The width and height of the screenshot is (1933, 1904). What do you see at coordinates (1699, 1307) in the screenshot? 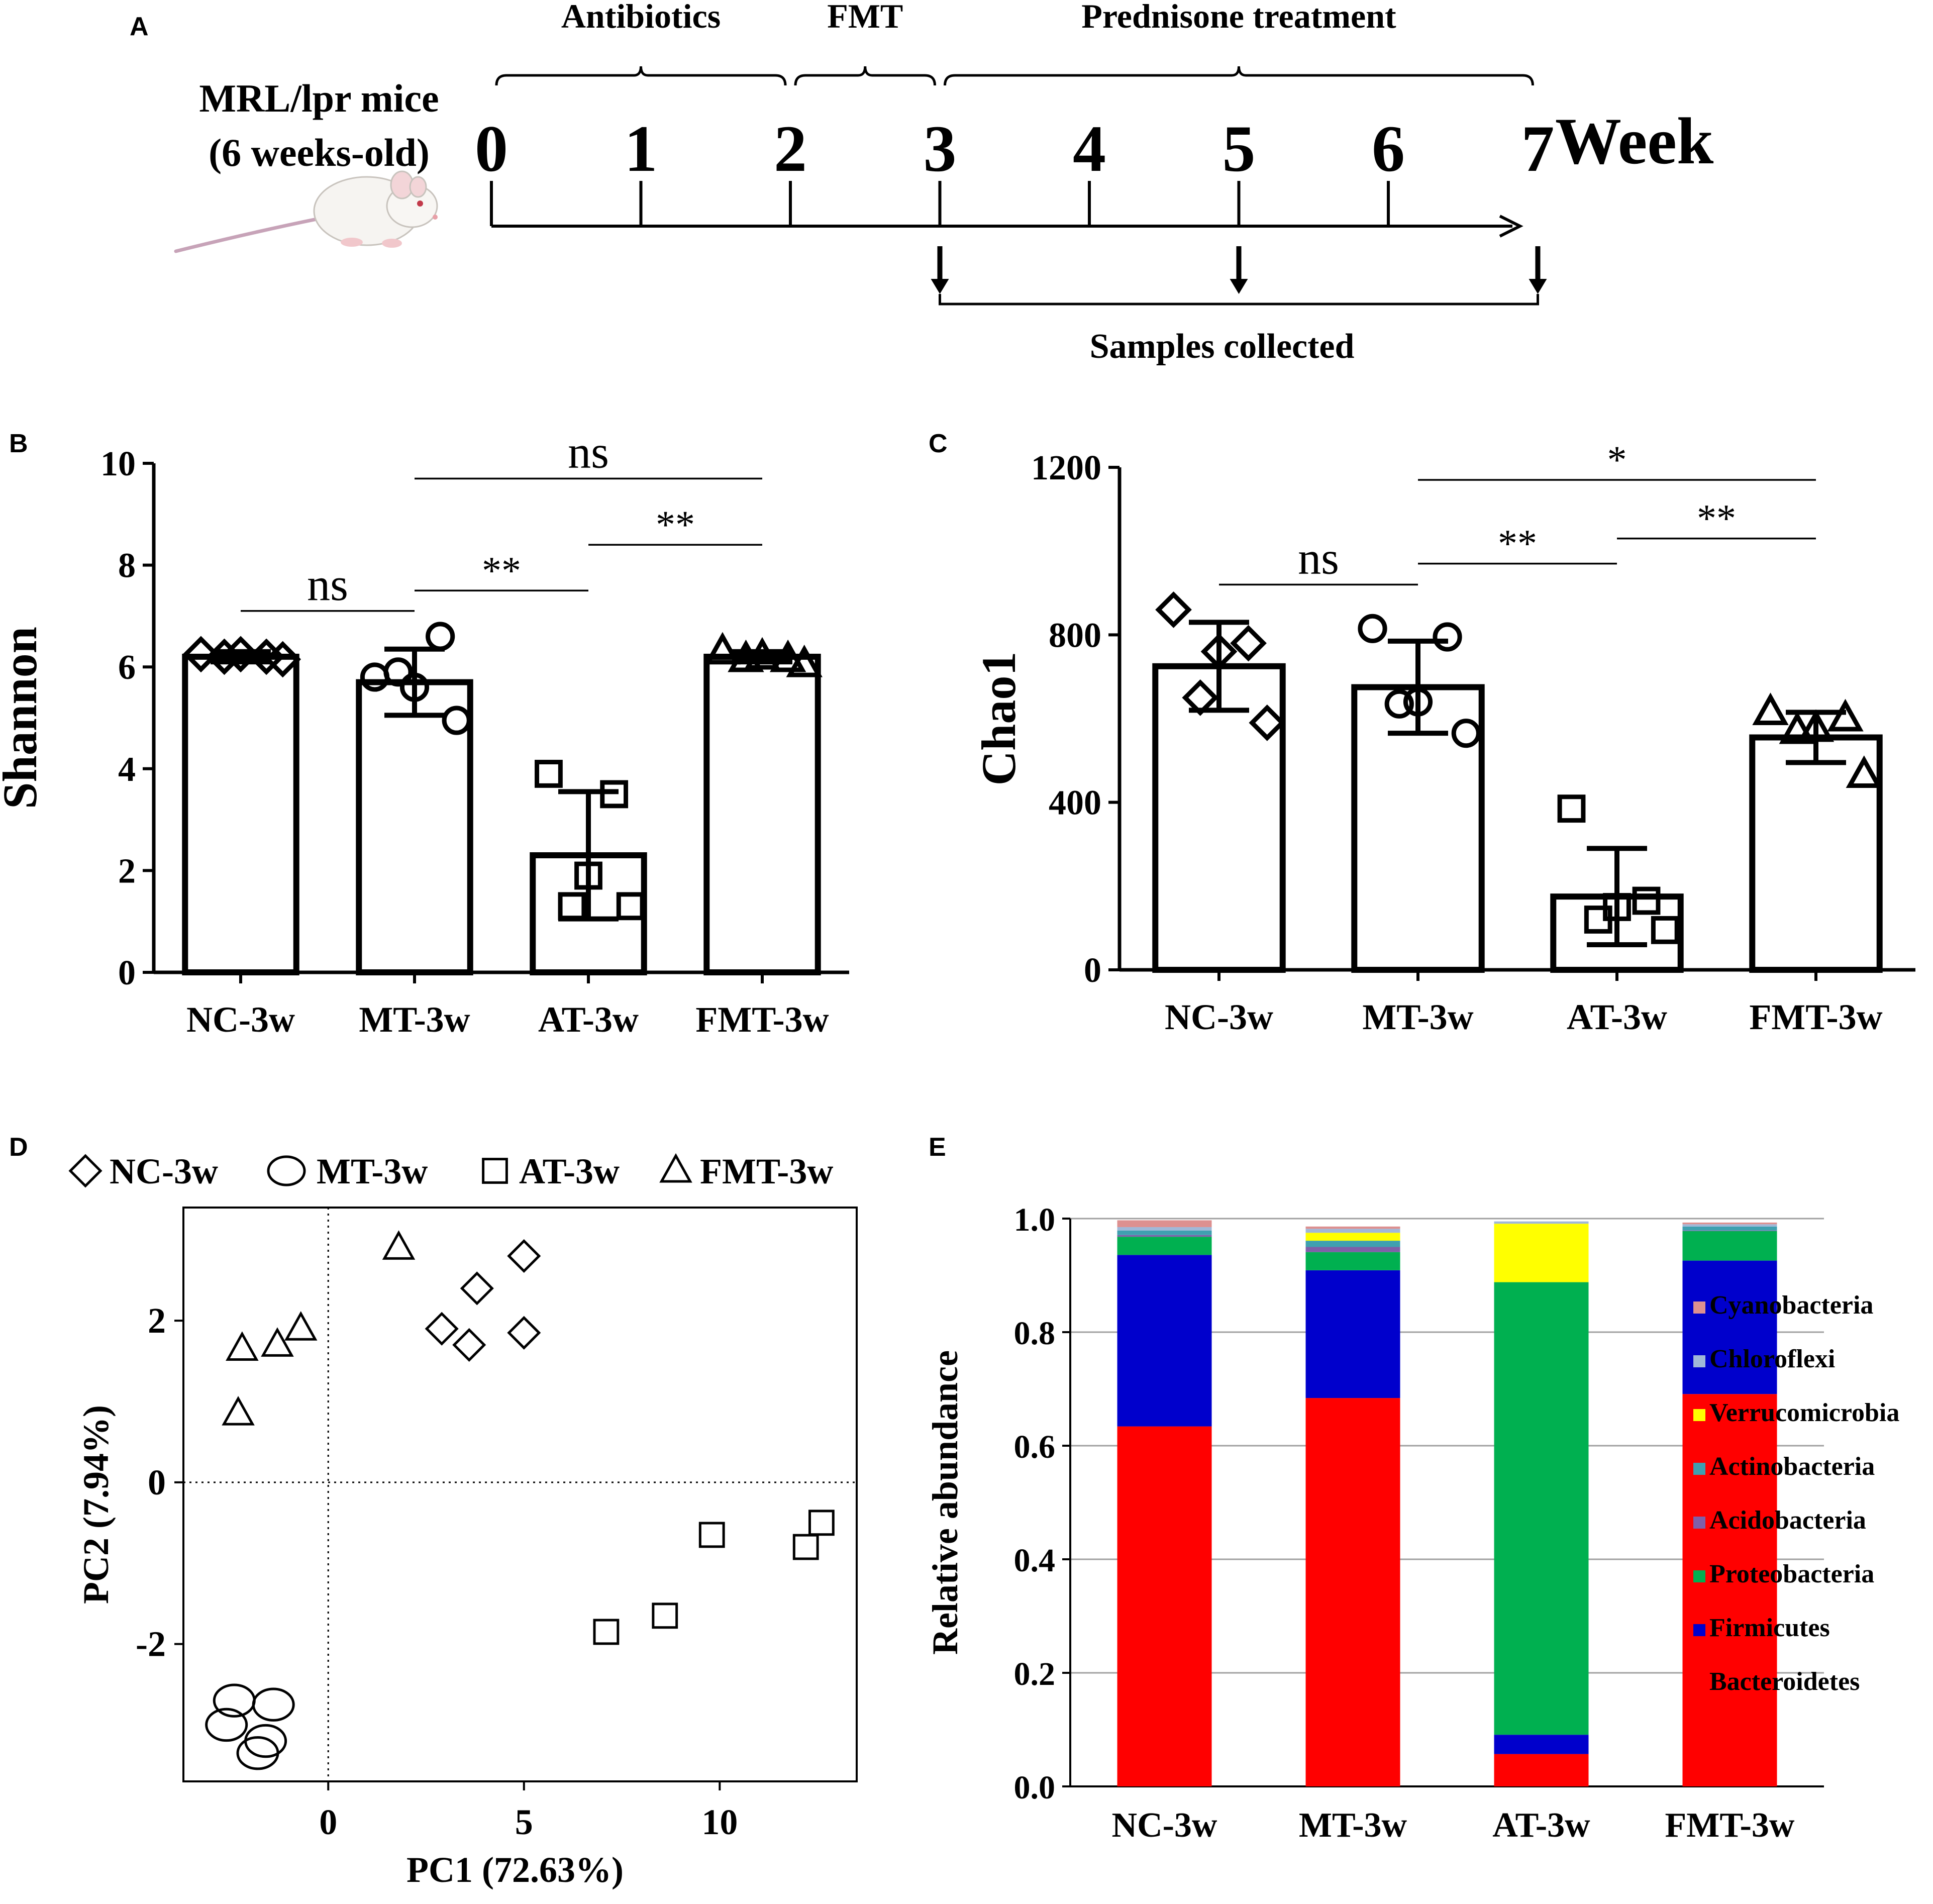
I see `legend-swatch-Cyanobacteria` at bounding box center [1699, 1307].